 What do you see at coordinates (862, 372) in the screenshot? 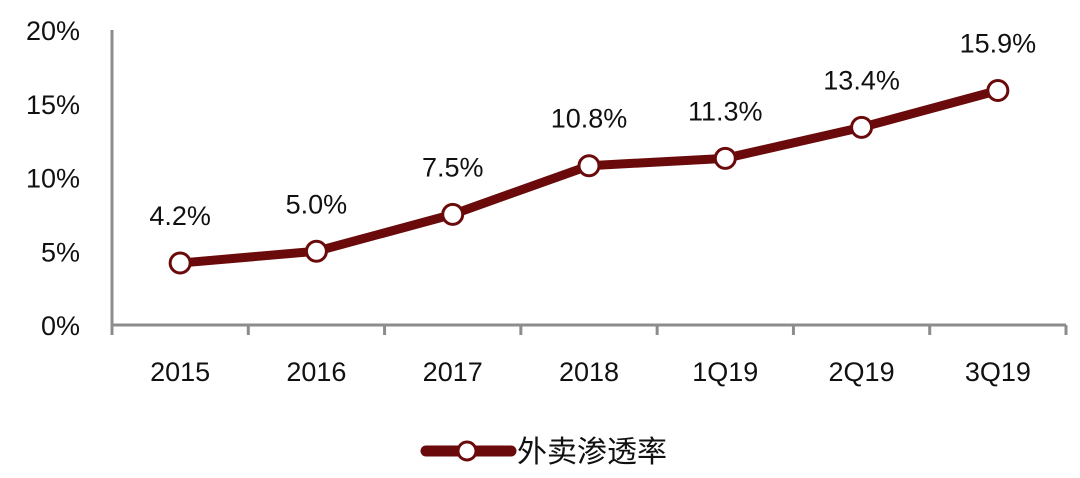
I see `x-tick-label: 2Q19` at bounding box center [862, 372].